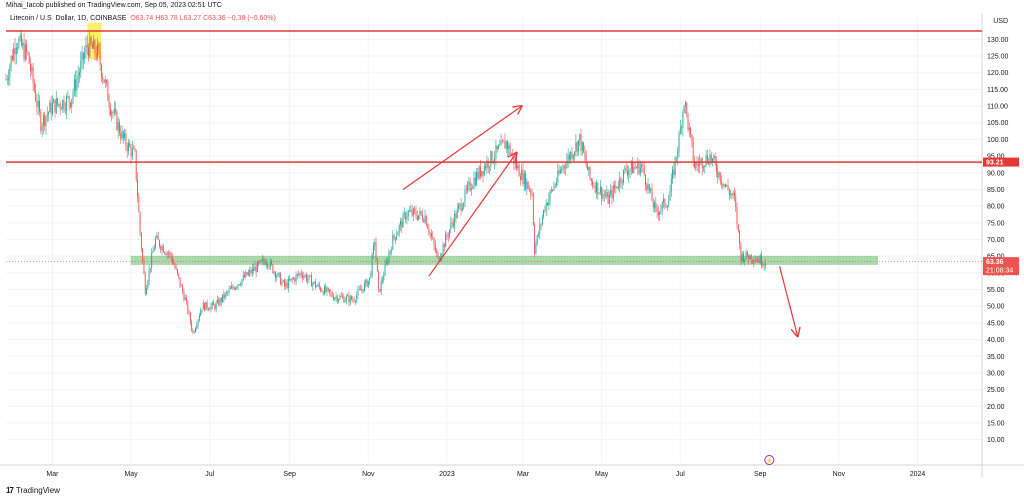 This screenshot has width=1024, height=502. Describe the element at coordinates (996, 423) in the screenshot. I see `y-tick-label: 15.00` at that location.